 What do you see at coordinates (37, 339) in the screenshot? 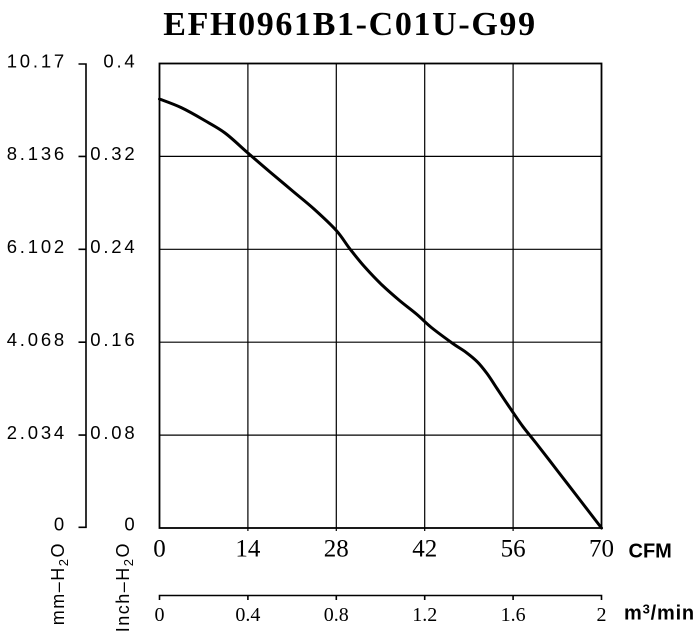
I see `svg-text: 4.068` at bounding box center [37, 339].